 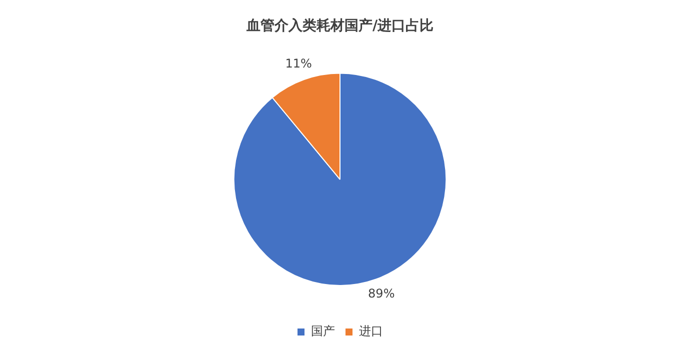 What do you see at coordinates (381, 293) in the screenshot?
I see `data-label: 89%` at bounding box center [381, 293].